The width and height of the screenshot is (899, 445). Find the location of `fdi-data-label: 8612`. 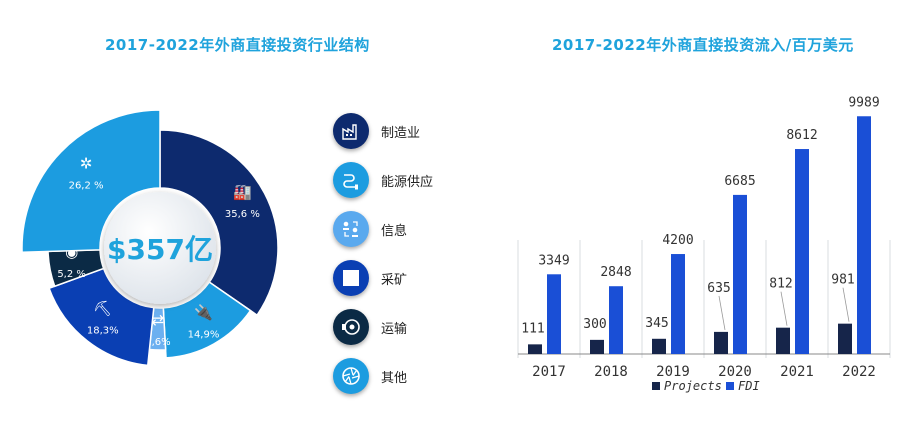

fdi-data-label: 8612 is located at coordinates (801, 135).